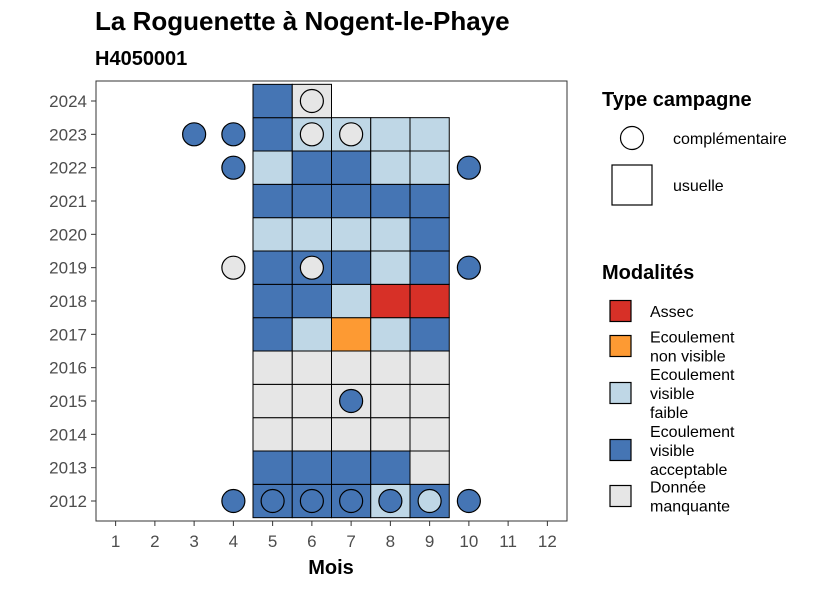  Describe the element at coordinates (672, 312) in the screenshot. I see `legend-label-assec: Assec` at that location.